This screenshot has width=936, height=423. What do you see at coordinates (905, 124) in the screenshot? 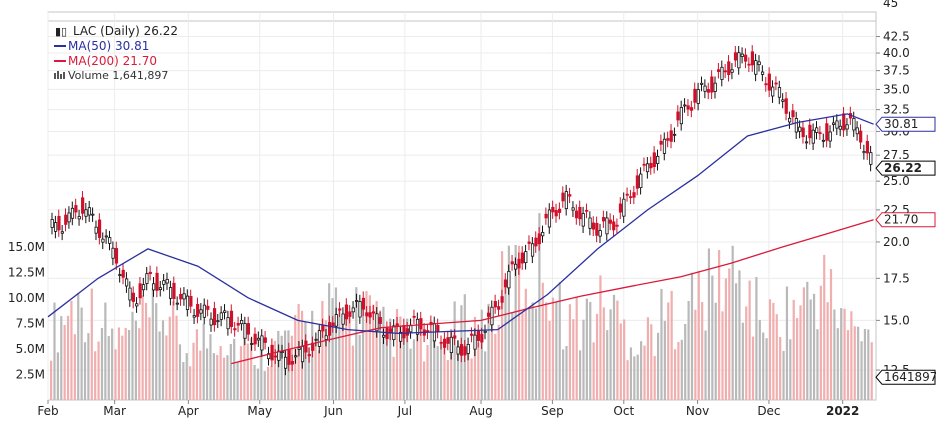
I see `marker-30.81: 30.81` at bounding box center [905, 124].